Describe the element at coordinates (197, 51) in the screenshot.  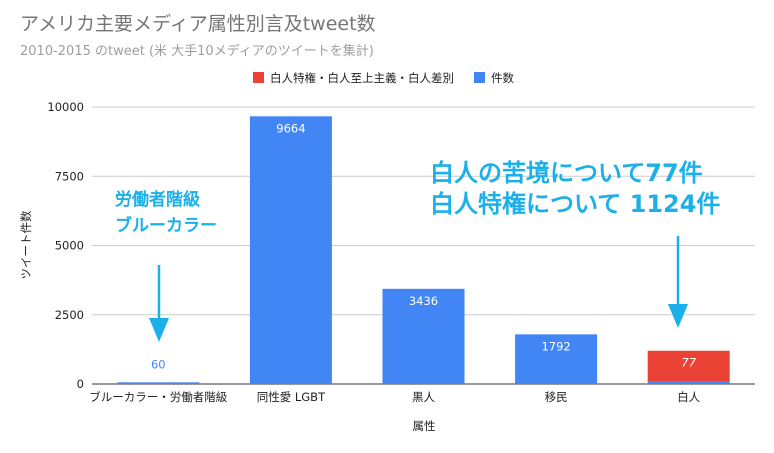
I see `chart-subtitle: 2010-2015 のtweet (米 大手10メディアのツイートを集計)` at that location.